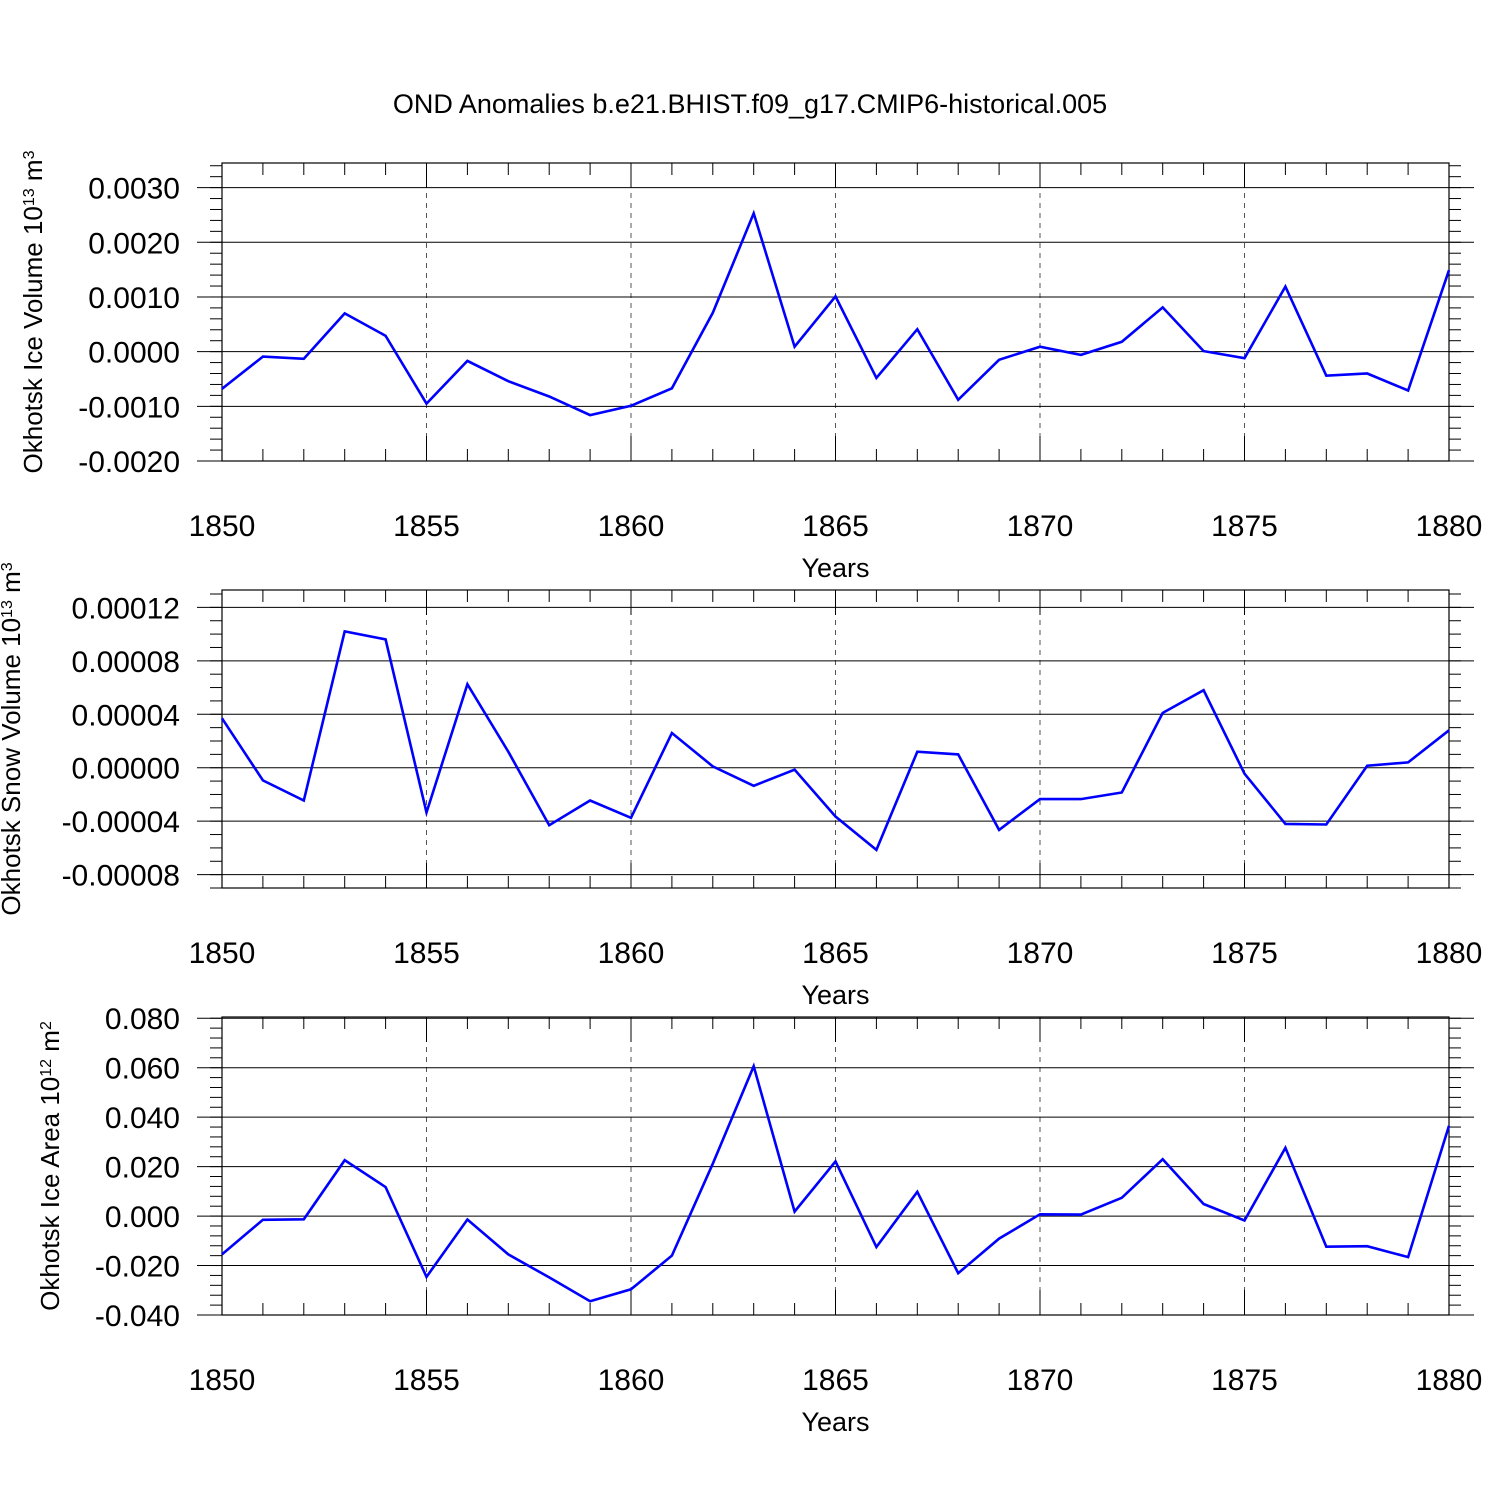 This screenshot has width=1500, height=1500. What do you see at coordinates (126, 662) in the screenshot?
I see `y-tick-label: 0.00008` at bounding box center [126, 662].